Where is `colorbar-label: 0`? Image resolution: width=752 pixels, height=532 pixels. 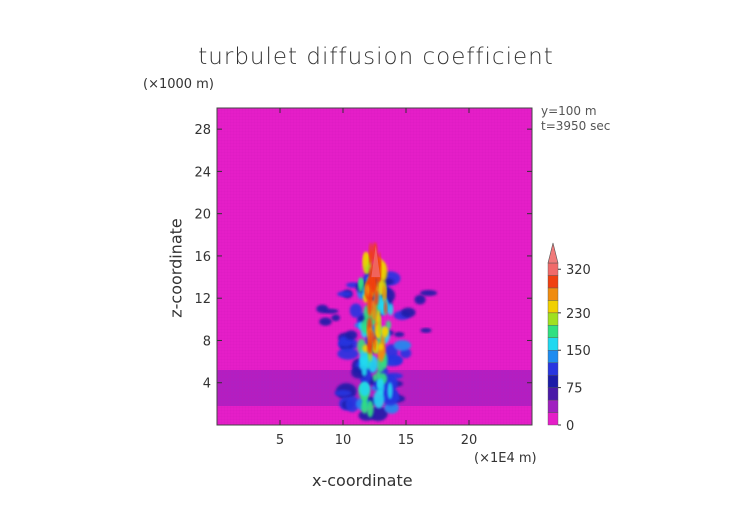 colorbar-label: 0 is located at coordinates (570, 426).